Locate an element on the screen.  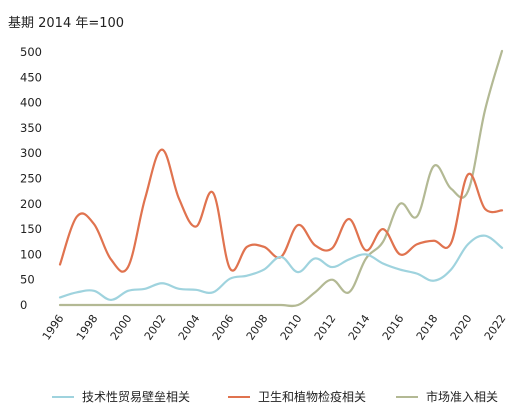
x-tick-label: 2010 is located at coordinates (291, 327).